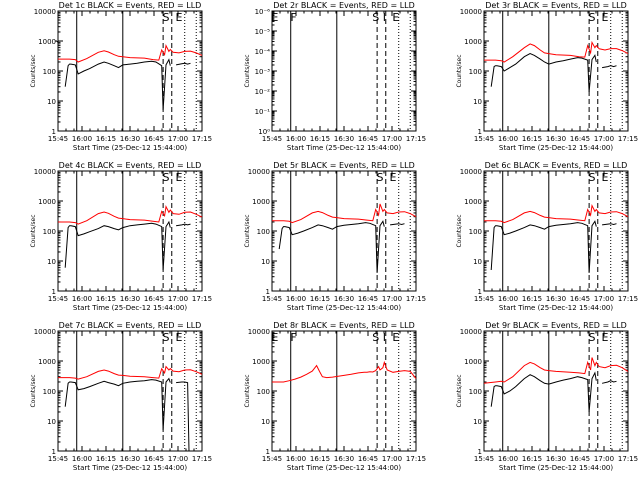  Describe the element at coordinates (130, 325) in the screenshot. I see `panel-title: Det 7c BLACK = Events, RED = LLD` at that location.